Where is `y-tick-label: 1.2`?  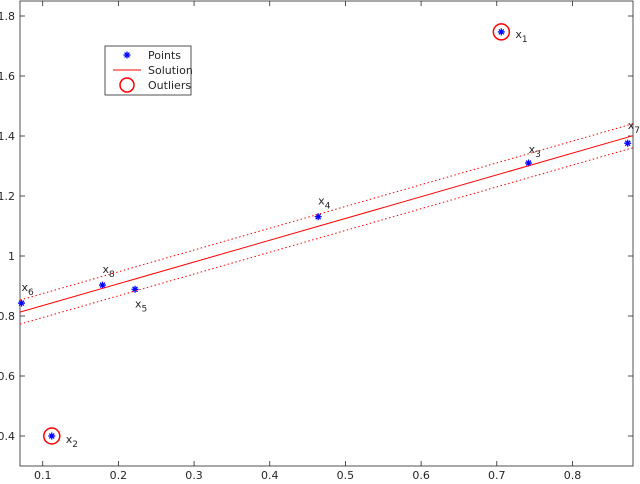
y-tick-label: 1.2 is located at coordinates (7, 196).